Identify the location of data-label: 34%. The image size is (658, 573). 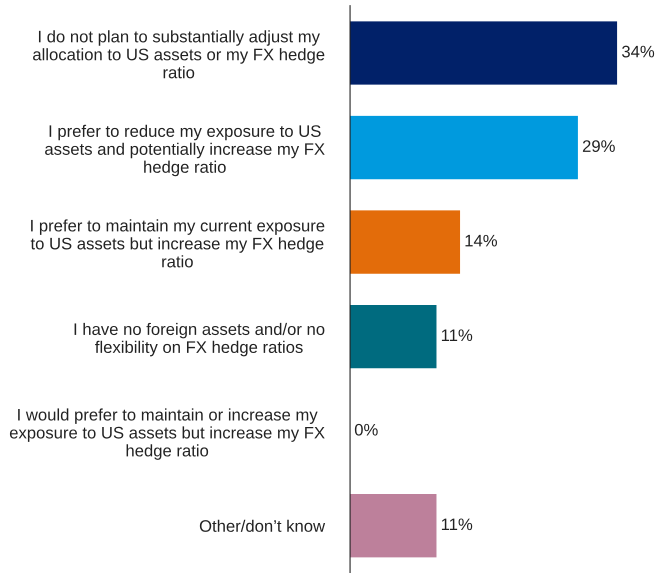
(638, 52).